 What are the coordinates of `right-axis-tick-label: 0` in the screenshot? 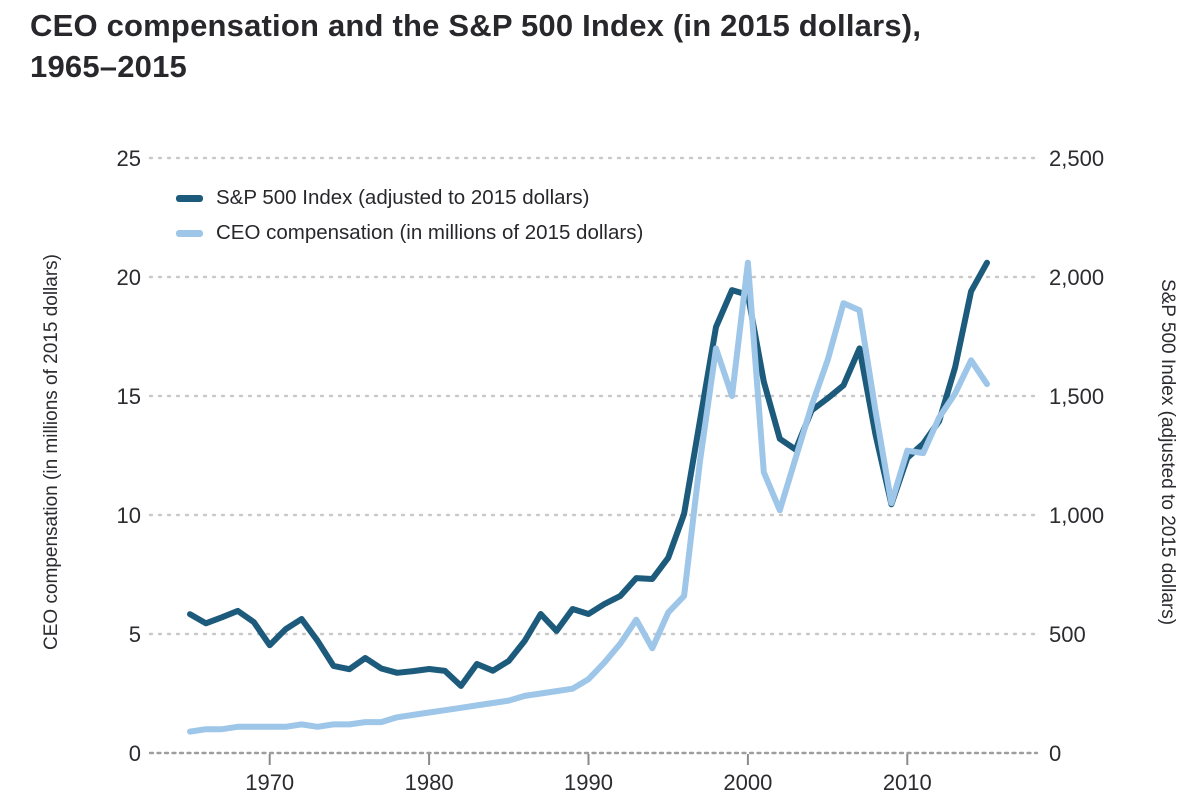 It's located at (1055, 753).